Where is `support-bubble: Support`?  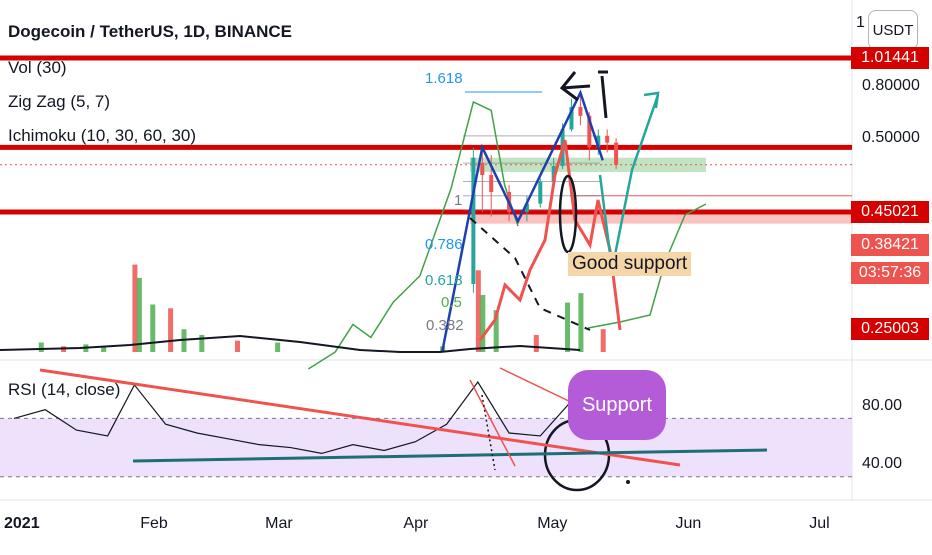 support-bubble: Support is located at coordinates (617, 405).